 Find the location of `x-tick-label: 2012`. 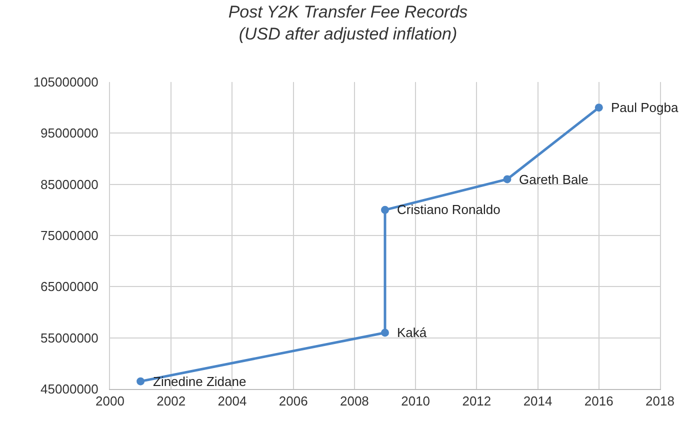

x-tick-label: 2012 is located at coordinates (477, 401).